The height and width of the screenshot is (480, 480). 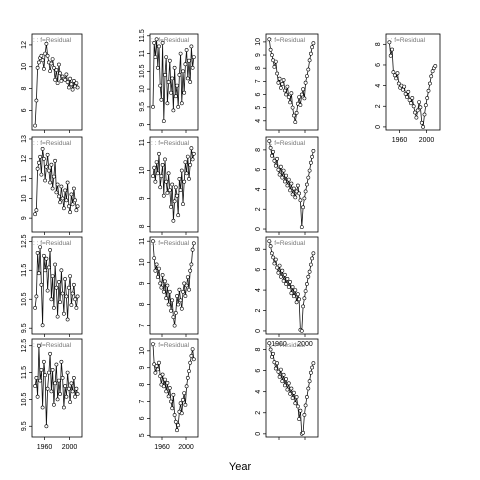 I want to click on y-tick-label: 9.5, so click(x=24, y=426).